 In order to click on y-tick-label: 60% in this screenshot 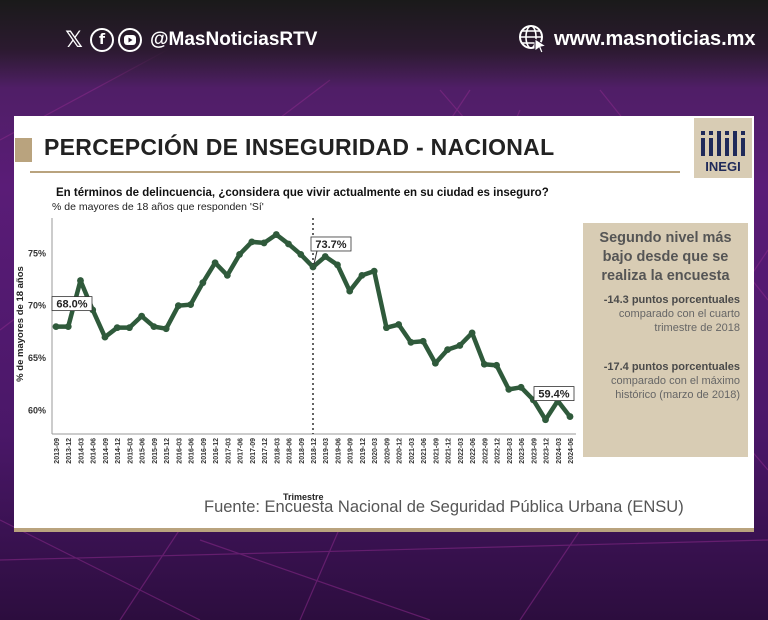, I will do `click(37, 410)`.